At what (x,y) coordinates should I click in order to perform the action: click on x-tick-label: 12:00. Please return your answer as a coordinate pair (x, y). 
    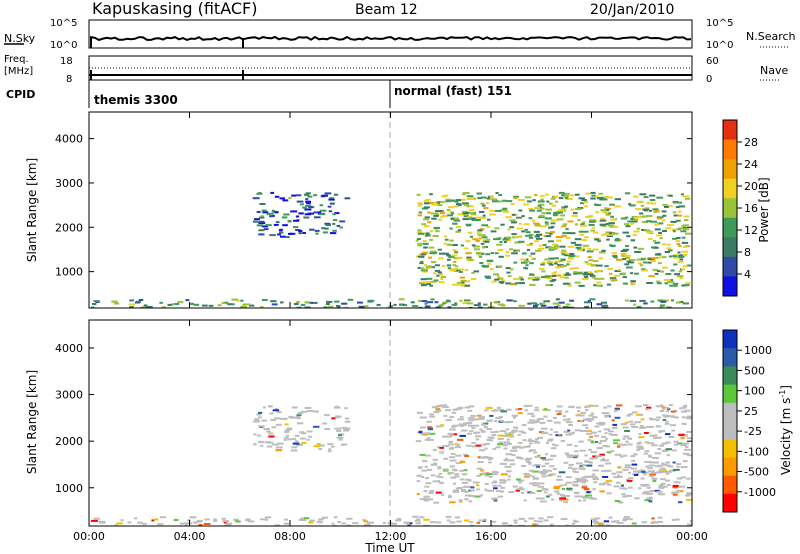
    Looking at the image, I should click on (391, 536).